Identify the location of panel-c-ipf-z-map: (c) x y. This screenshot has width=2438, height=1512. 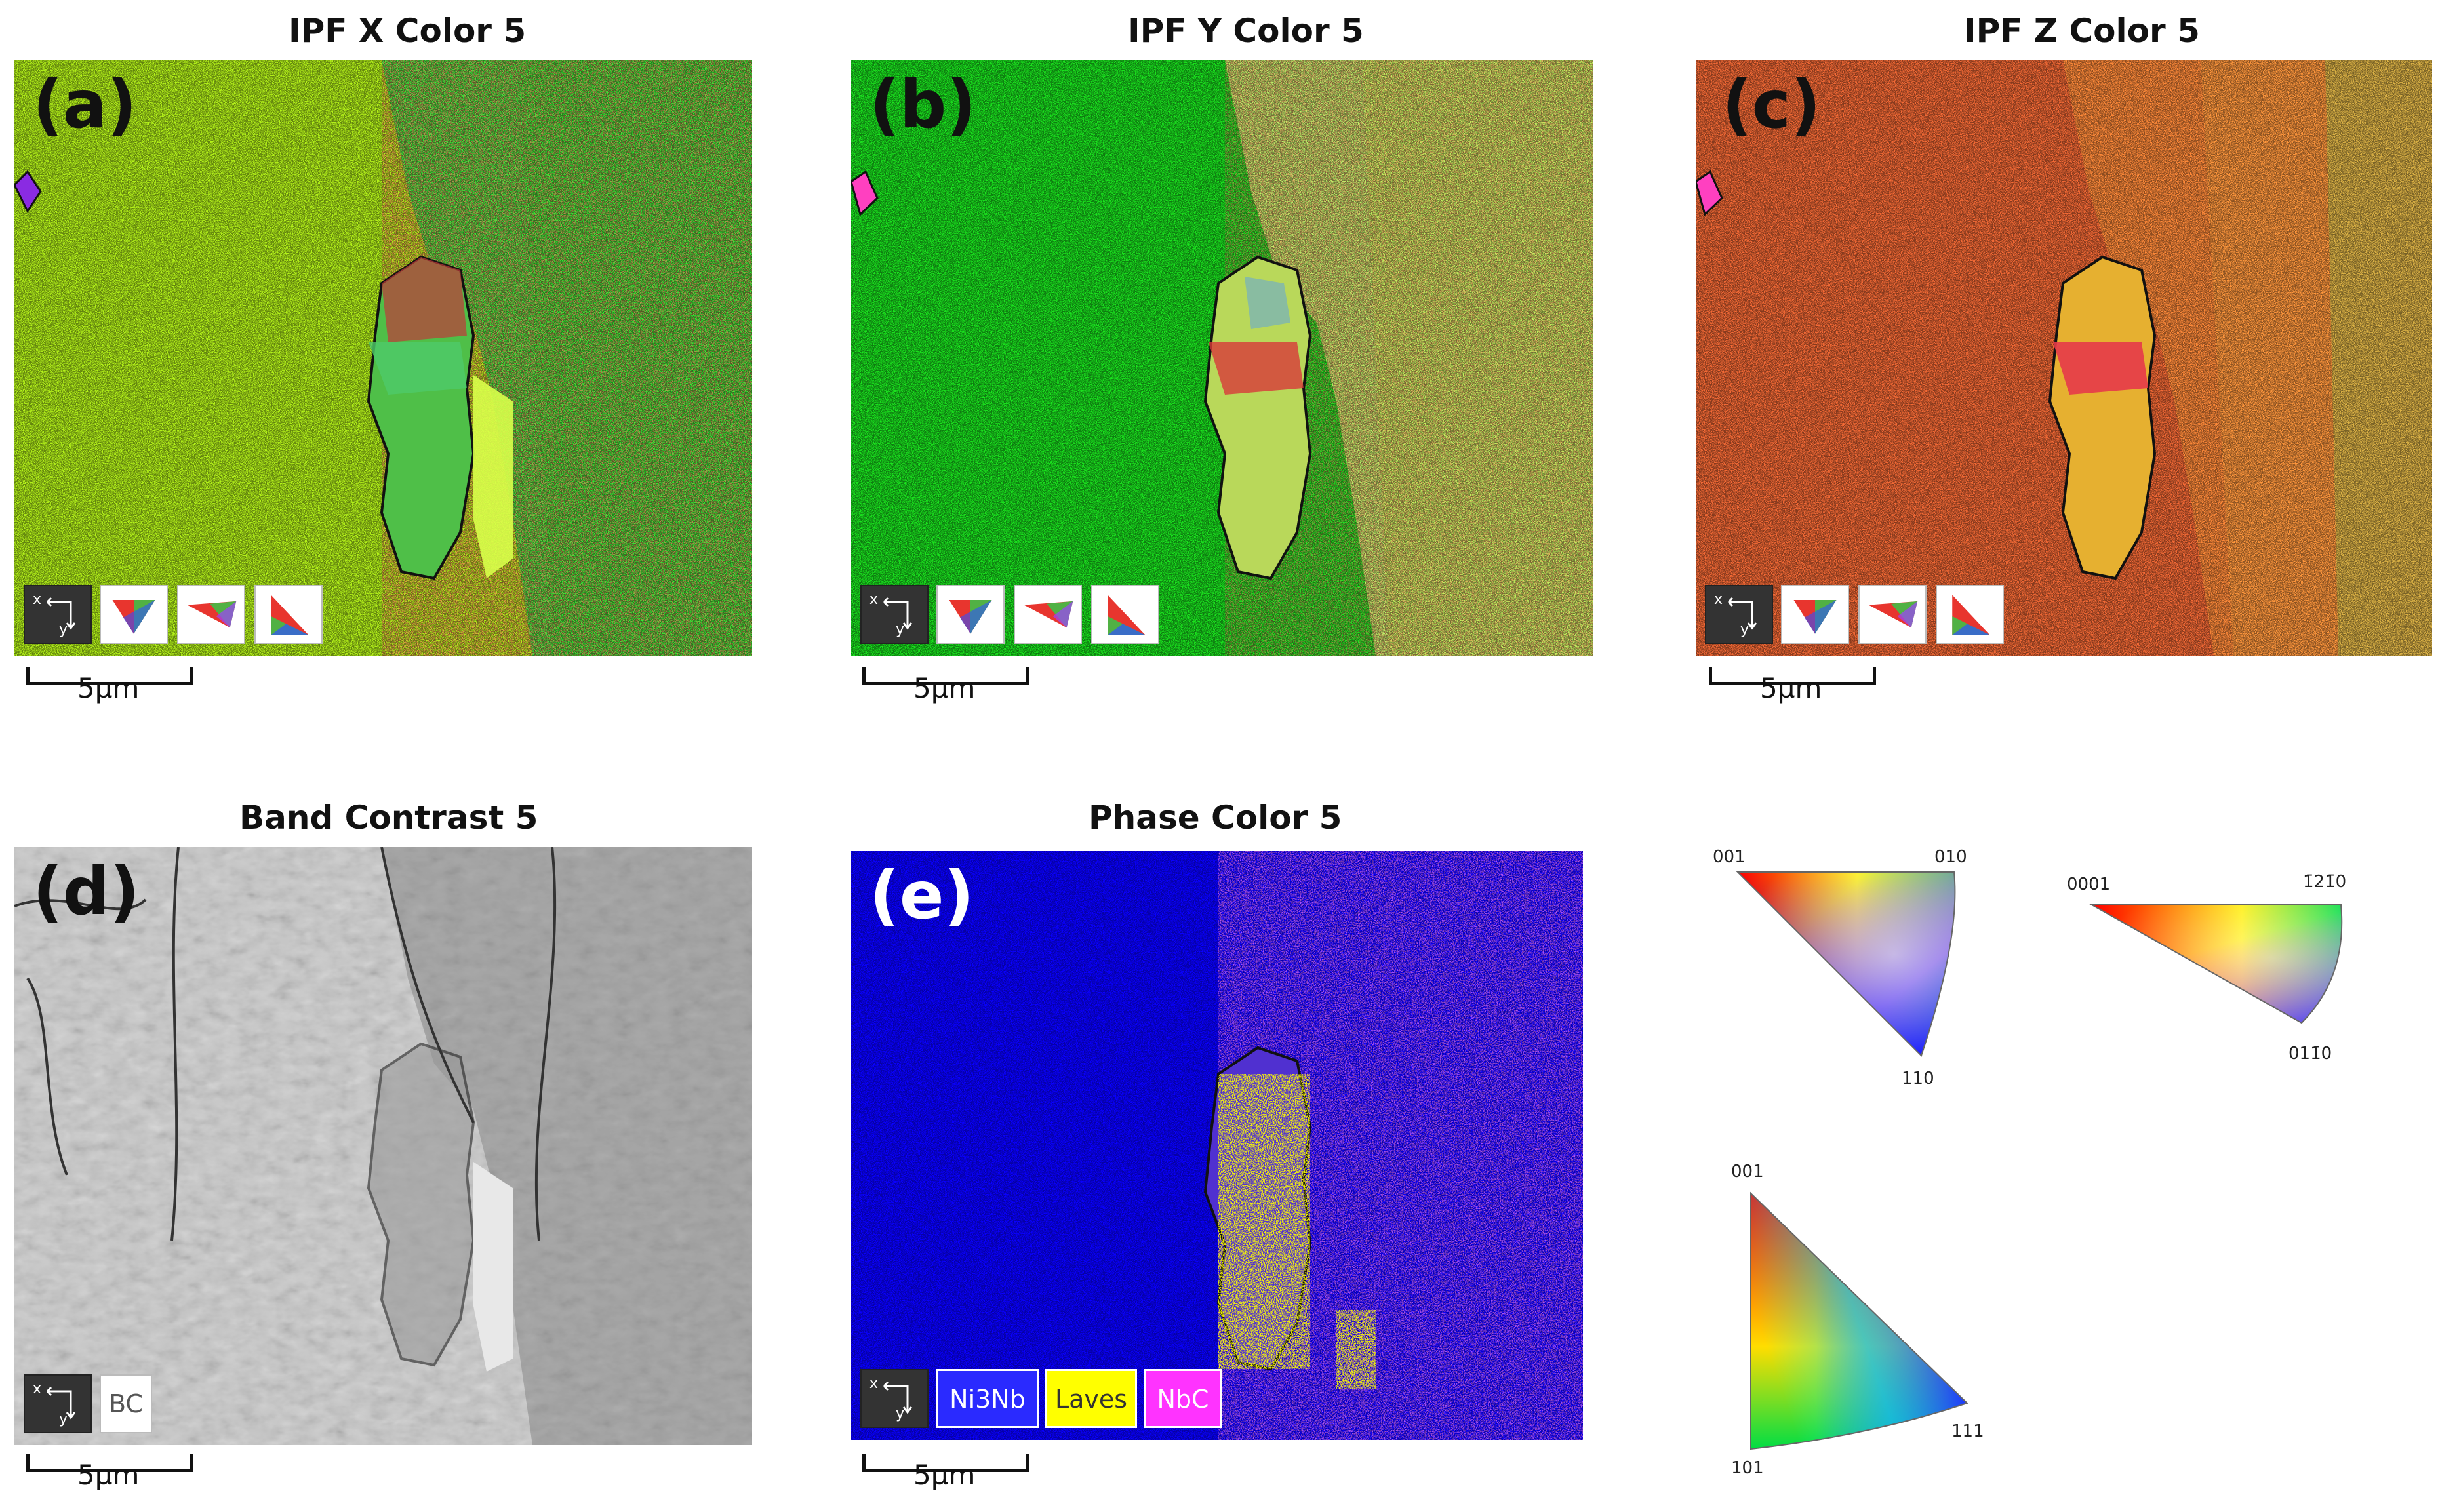
(2064, 358).